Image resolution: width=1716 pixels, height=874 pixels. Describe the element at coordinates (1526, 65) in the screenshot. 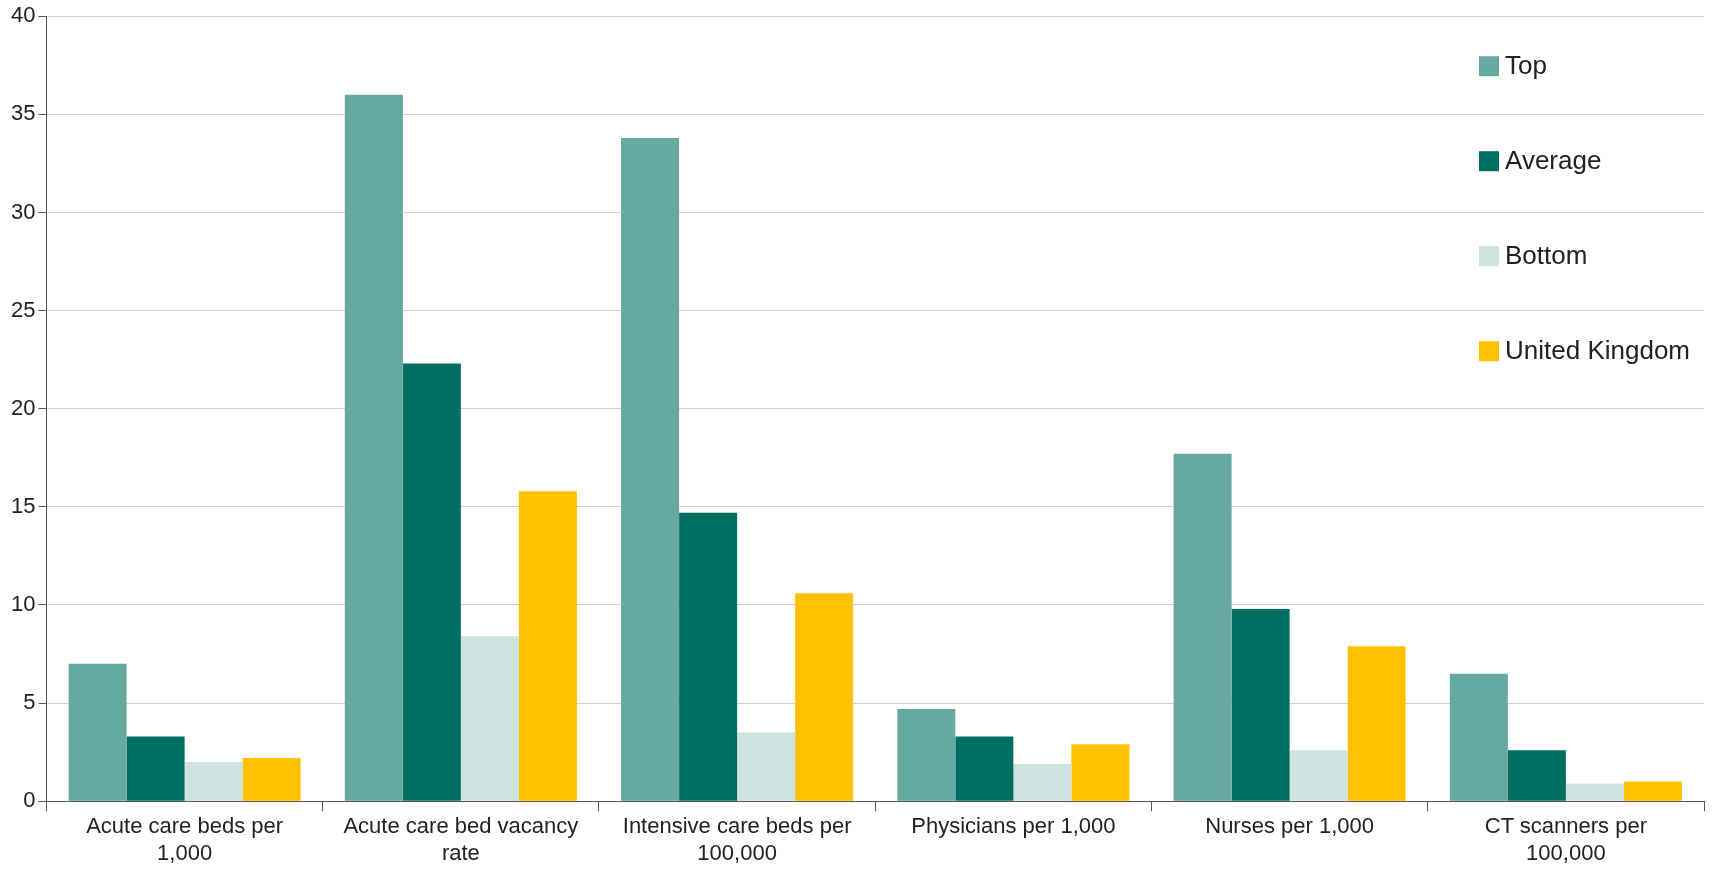

I see `legend-label: Top` at that location.